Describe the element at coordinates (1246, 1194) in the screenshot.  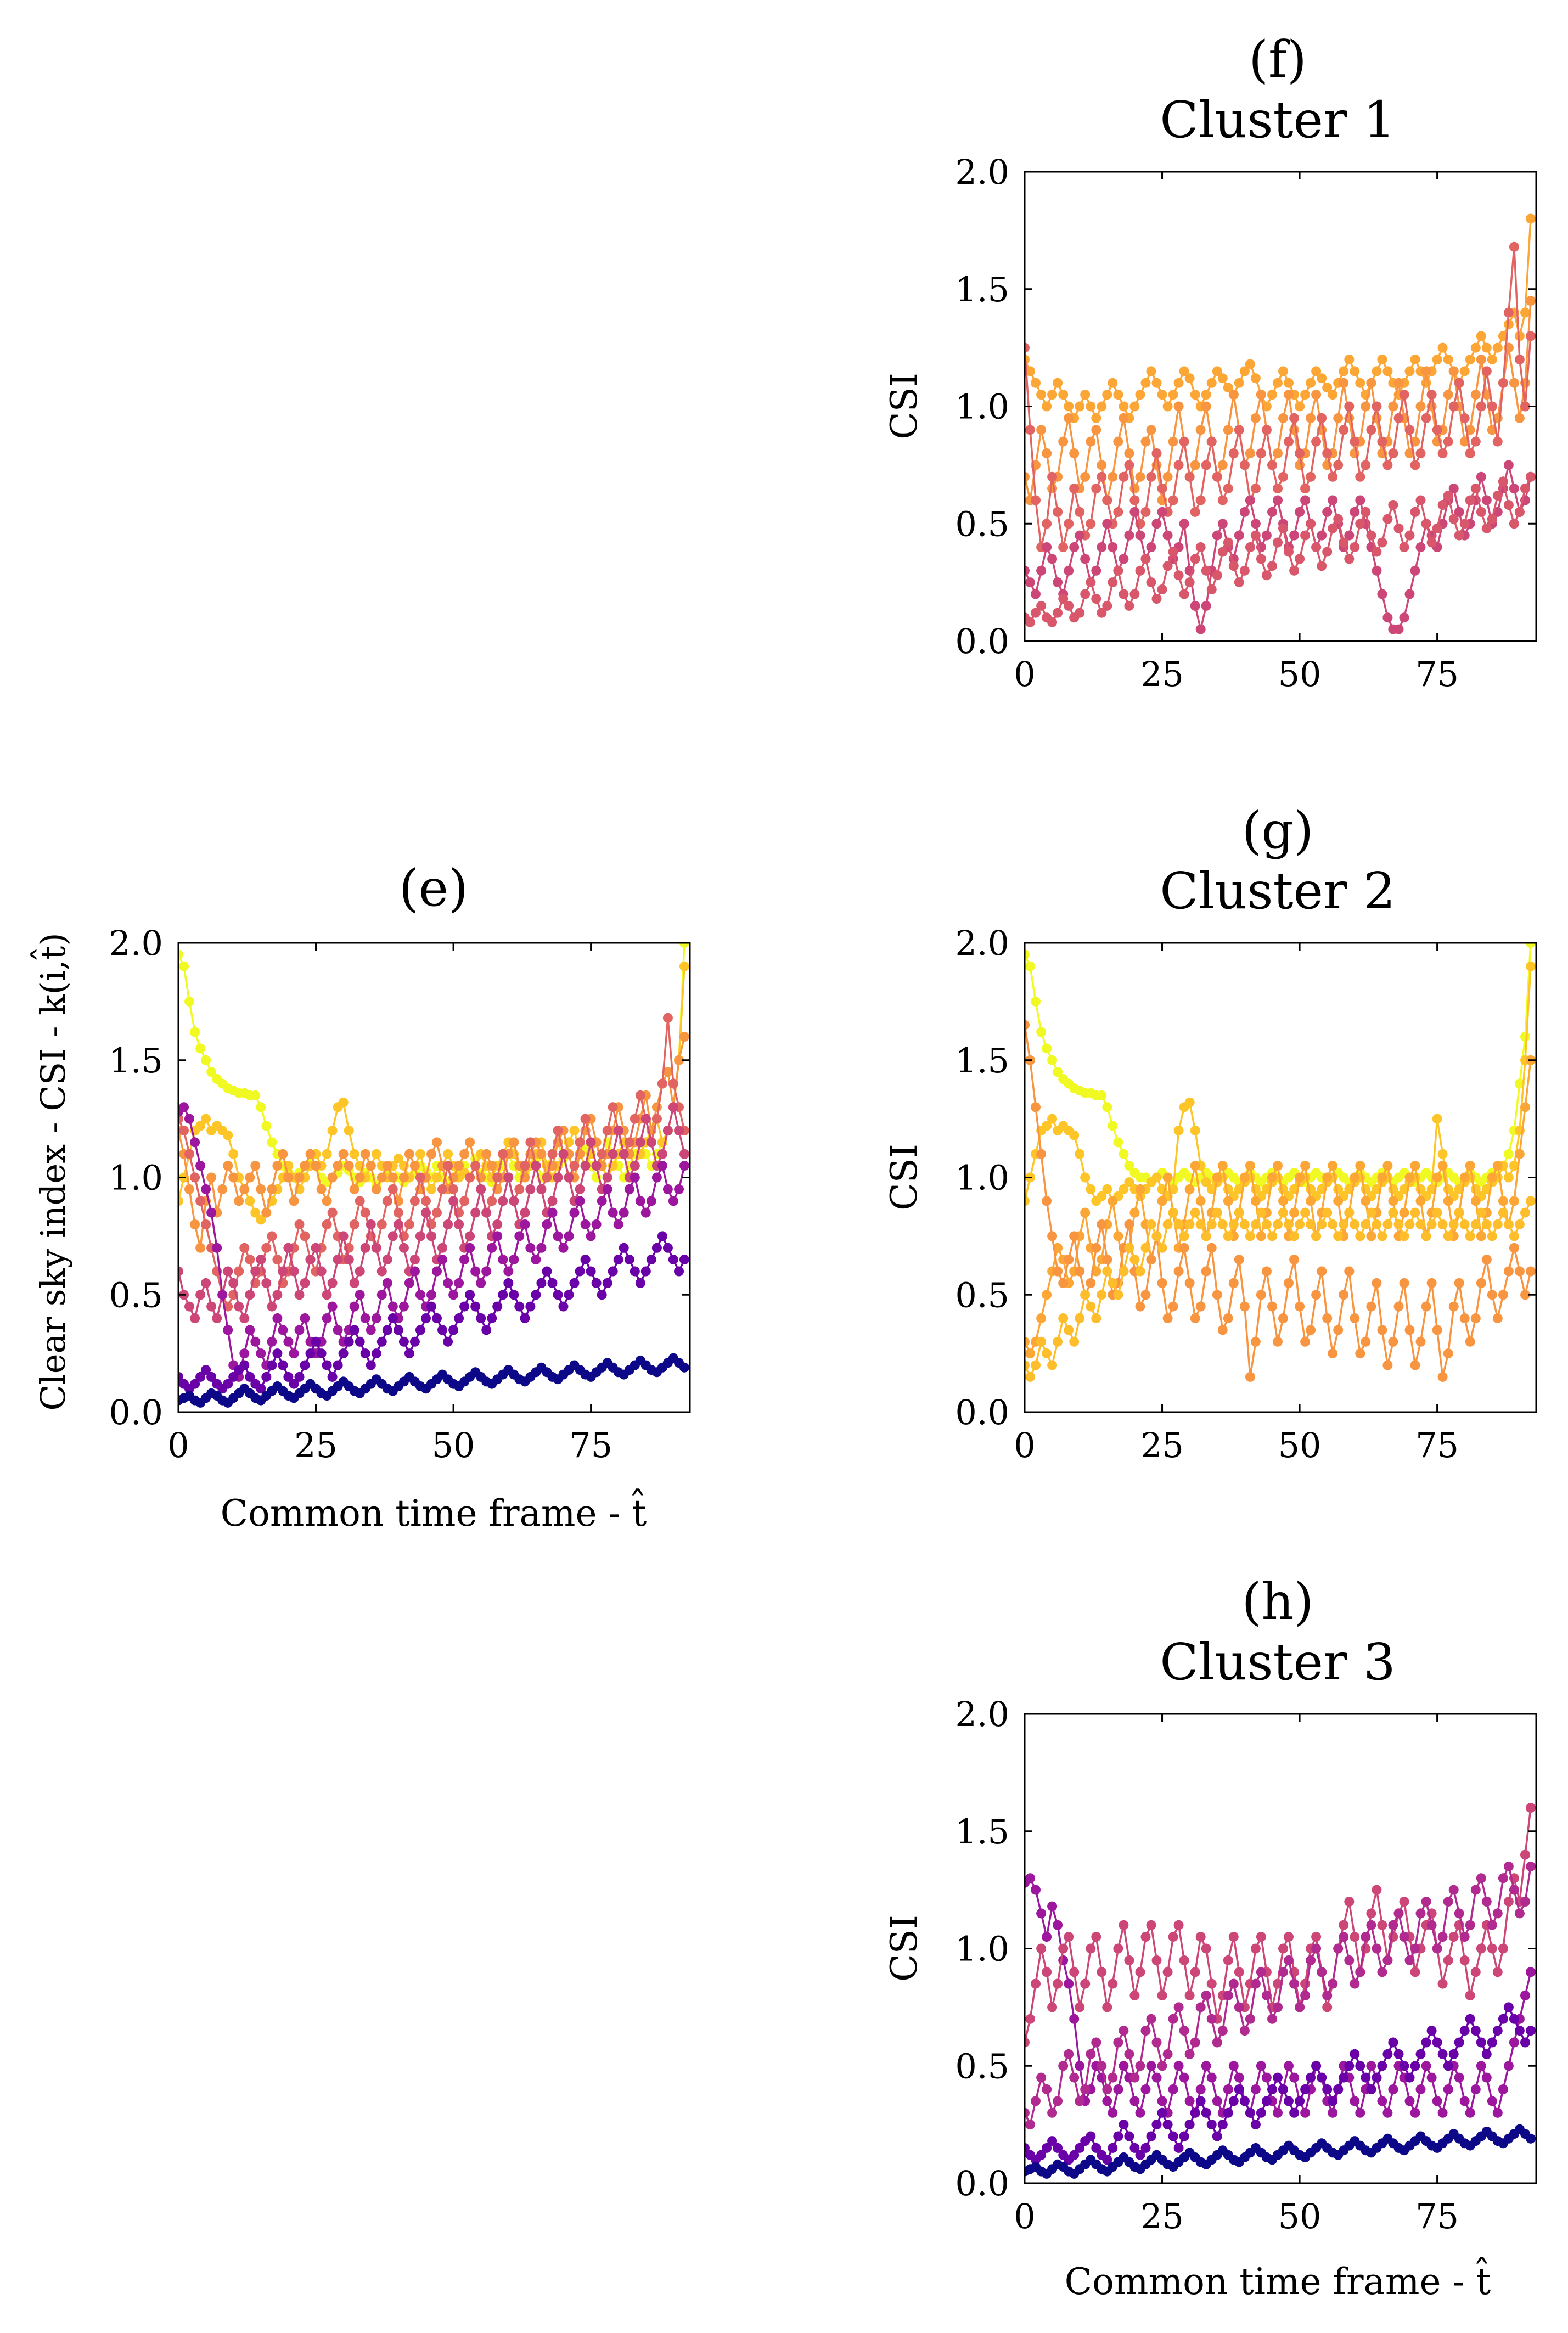
I see `plot-area-g: 0.0 0.5 1.0 1.5 2.0 0 25 50 75` at that location.